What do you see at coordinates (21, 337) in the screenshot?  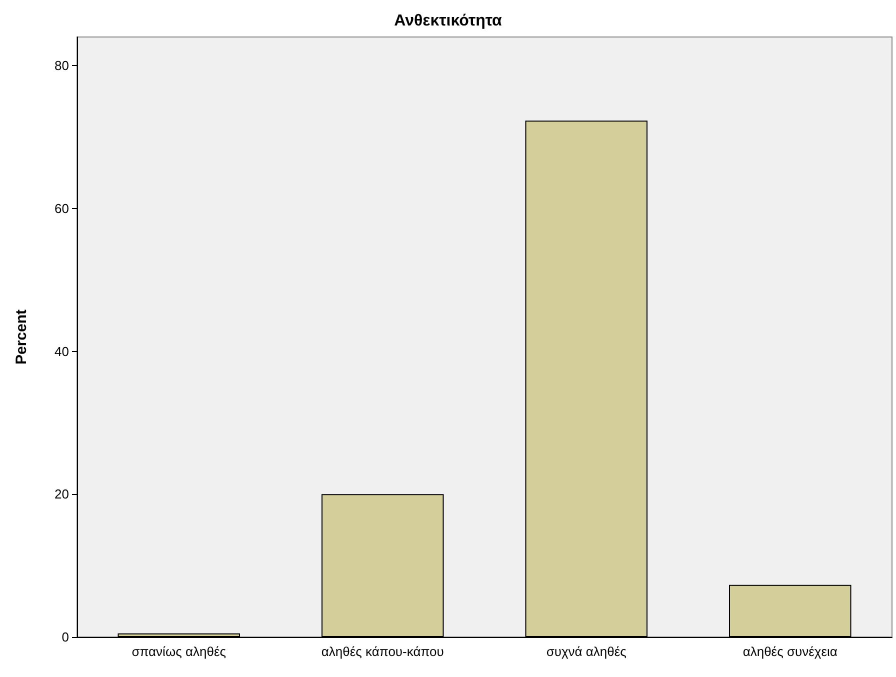 I see `y-axis-title: Percent` at bounding box center [21, 337].